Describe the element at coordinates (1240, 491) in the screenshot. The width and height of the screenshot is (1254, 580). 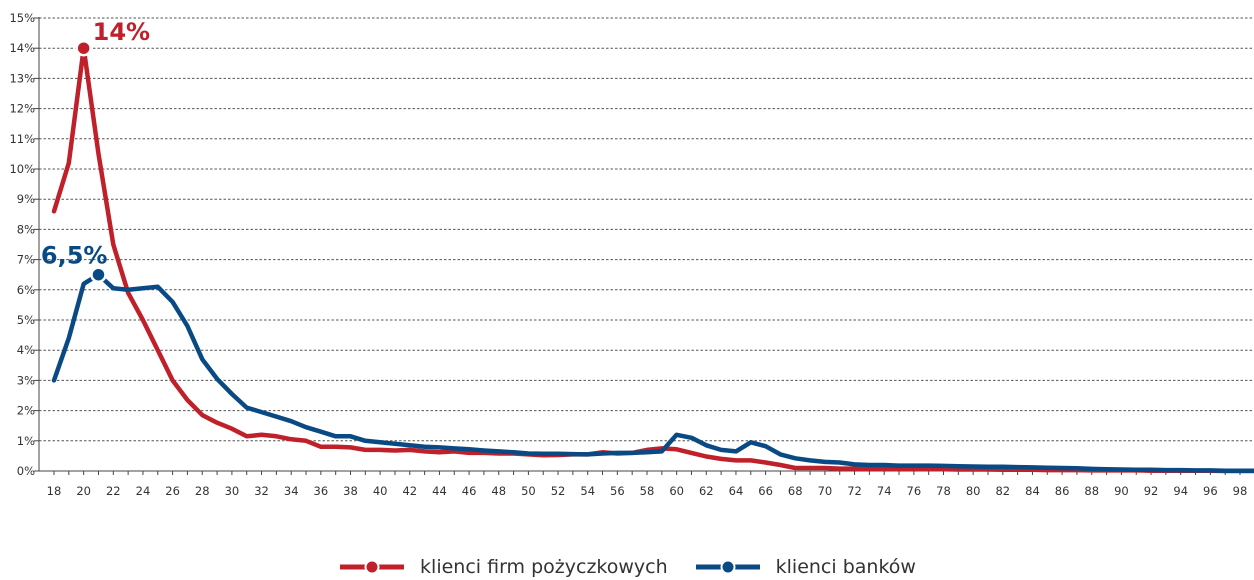
I see `x-tick-label: 98` at that location.